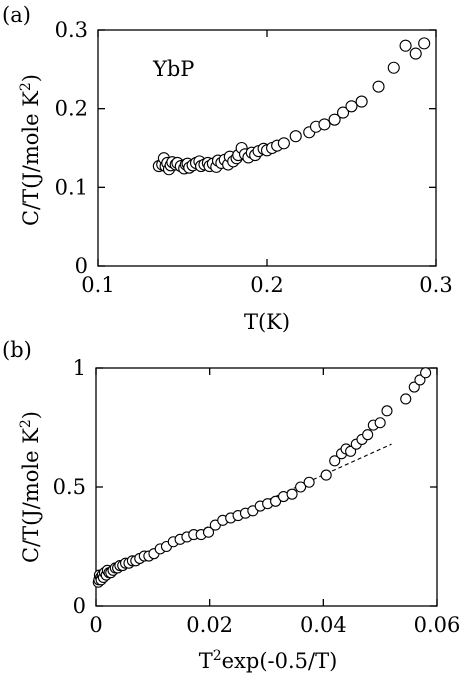 This screenshot has height=685, width=464. I want to click on panel-b-y-axis-title-sup: 2, so click(26, 423).